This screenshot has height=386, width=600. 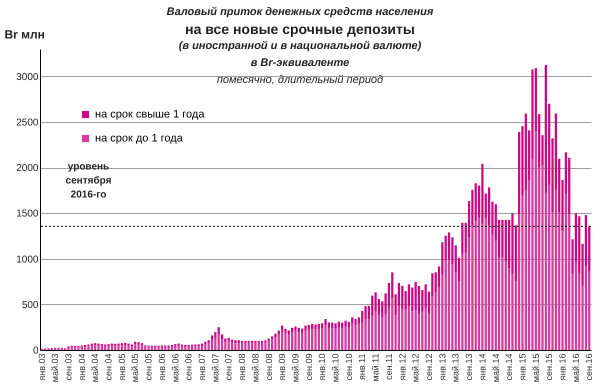 What do you see at coordinates (27, 122) in the screenshot?
I see `y-tick-label: 2500` at bounding box center [27, 122].